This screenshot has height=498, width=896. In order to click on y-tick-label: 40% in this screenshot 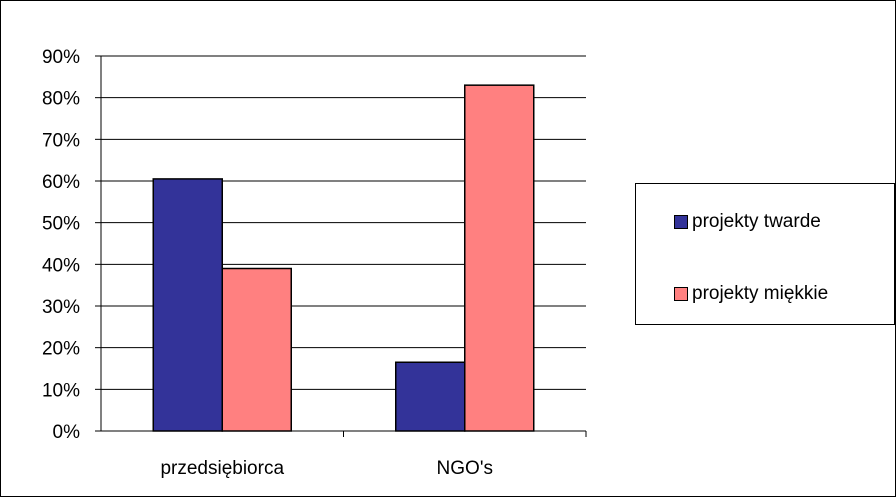, I will do `click(61, 265)`.